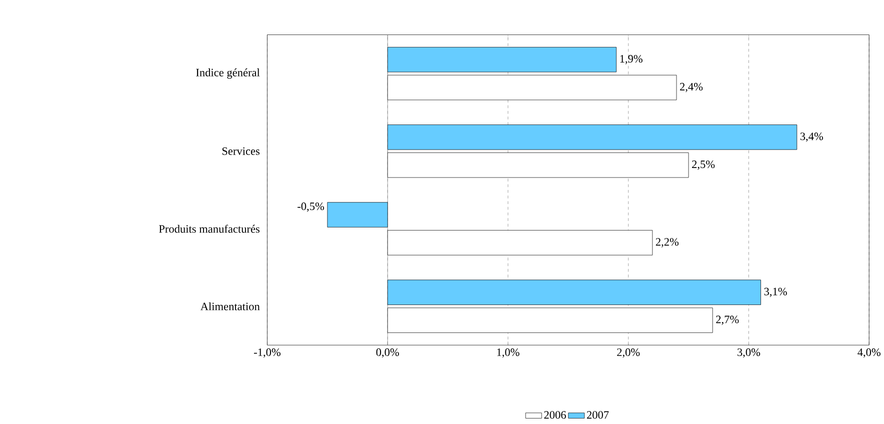 The width and height of the screenshot is (884, 424). I want to click on data-label: 3,4%, so click(812, 137).